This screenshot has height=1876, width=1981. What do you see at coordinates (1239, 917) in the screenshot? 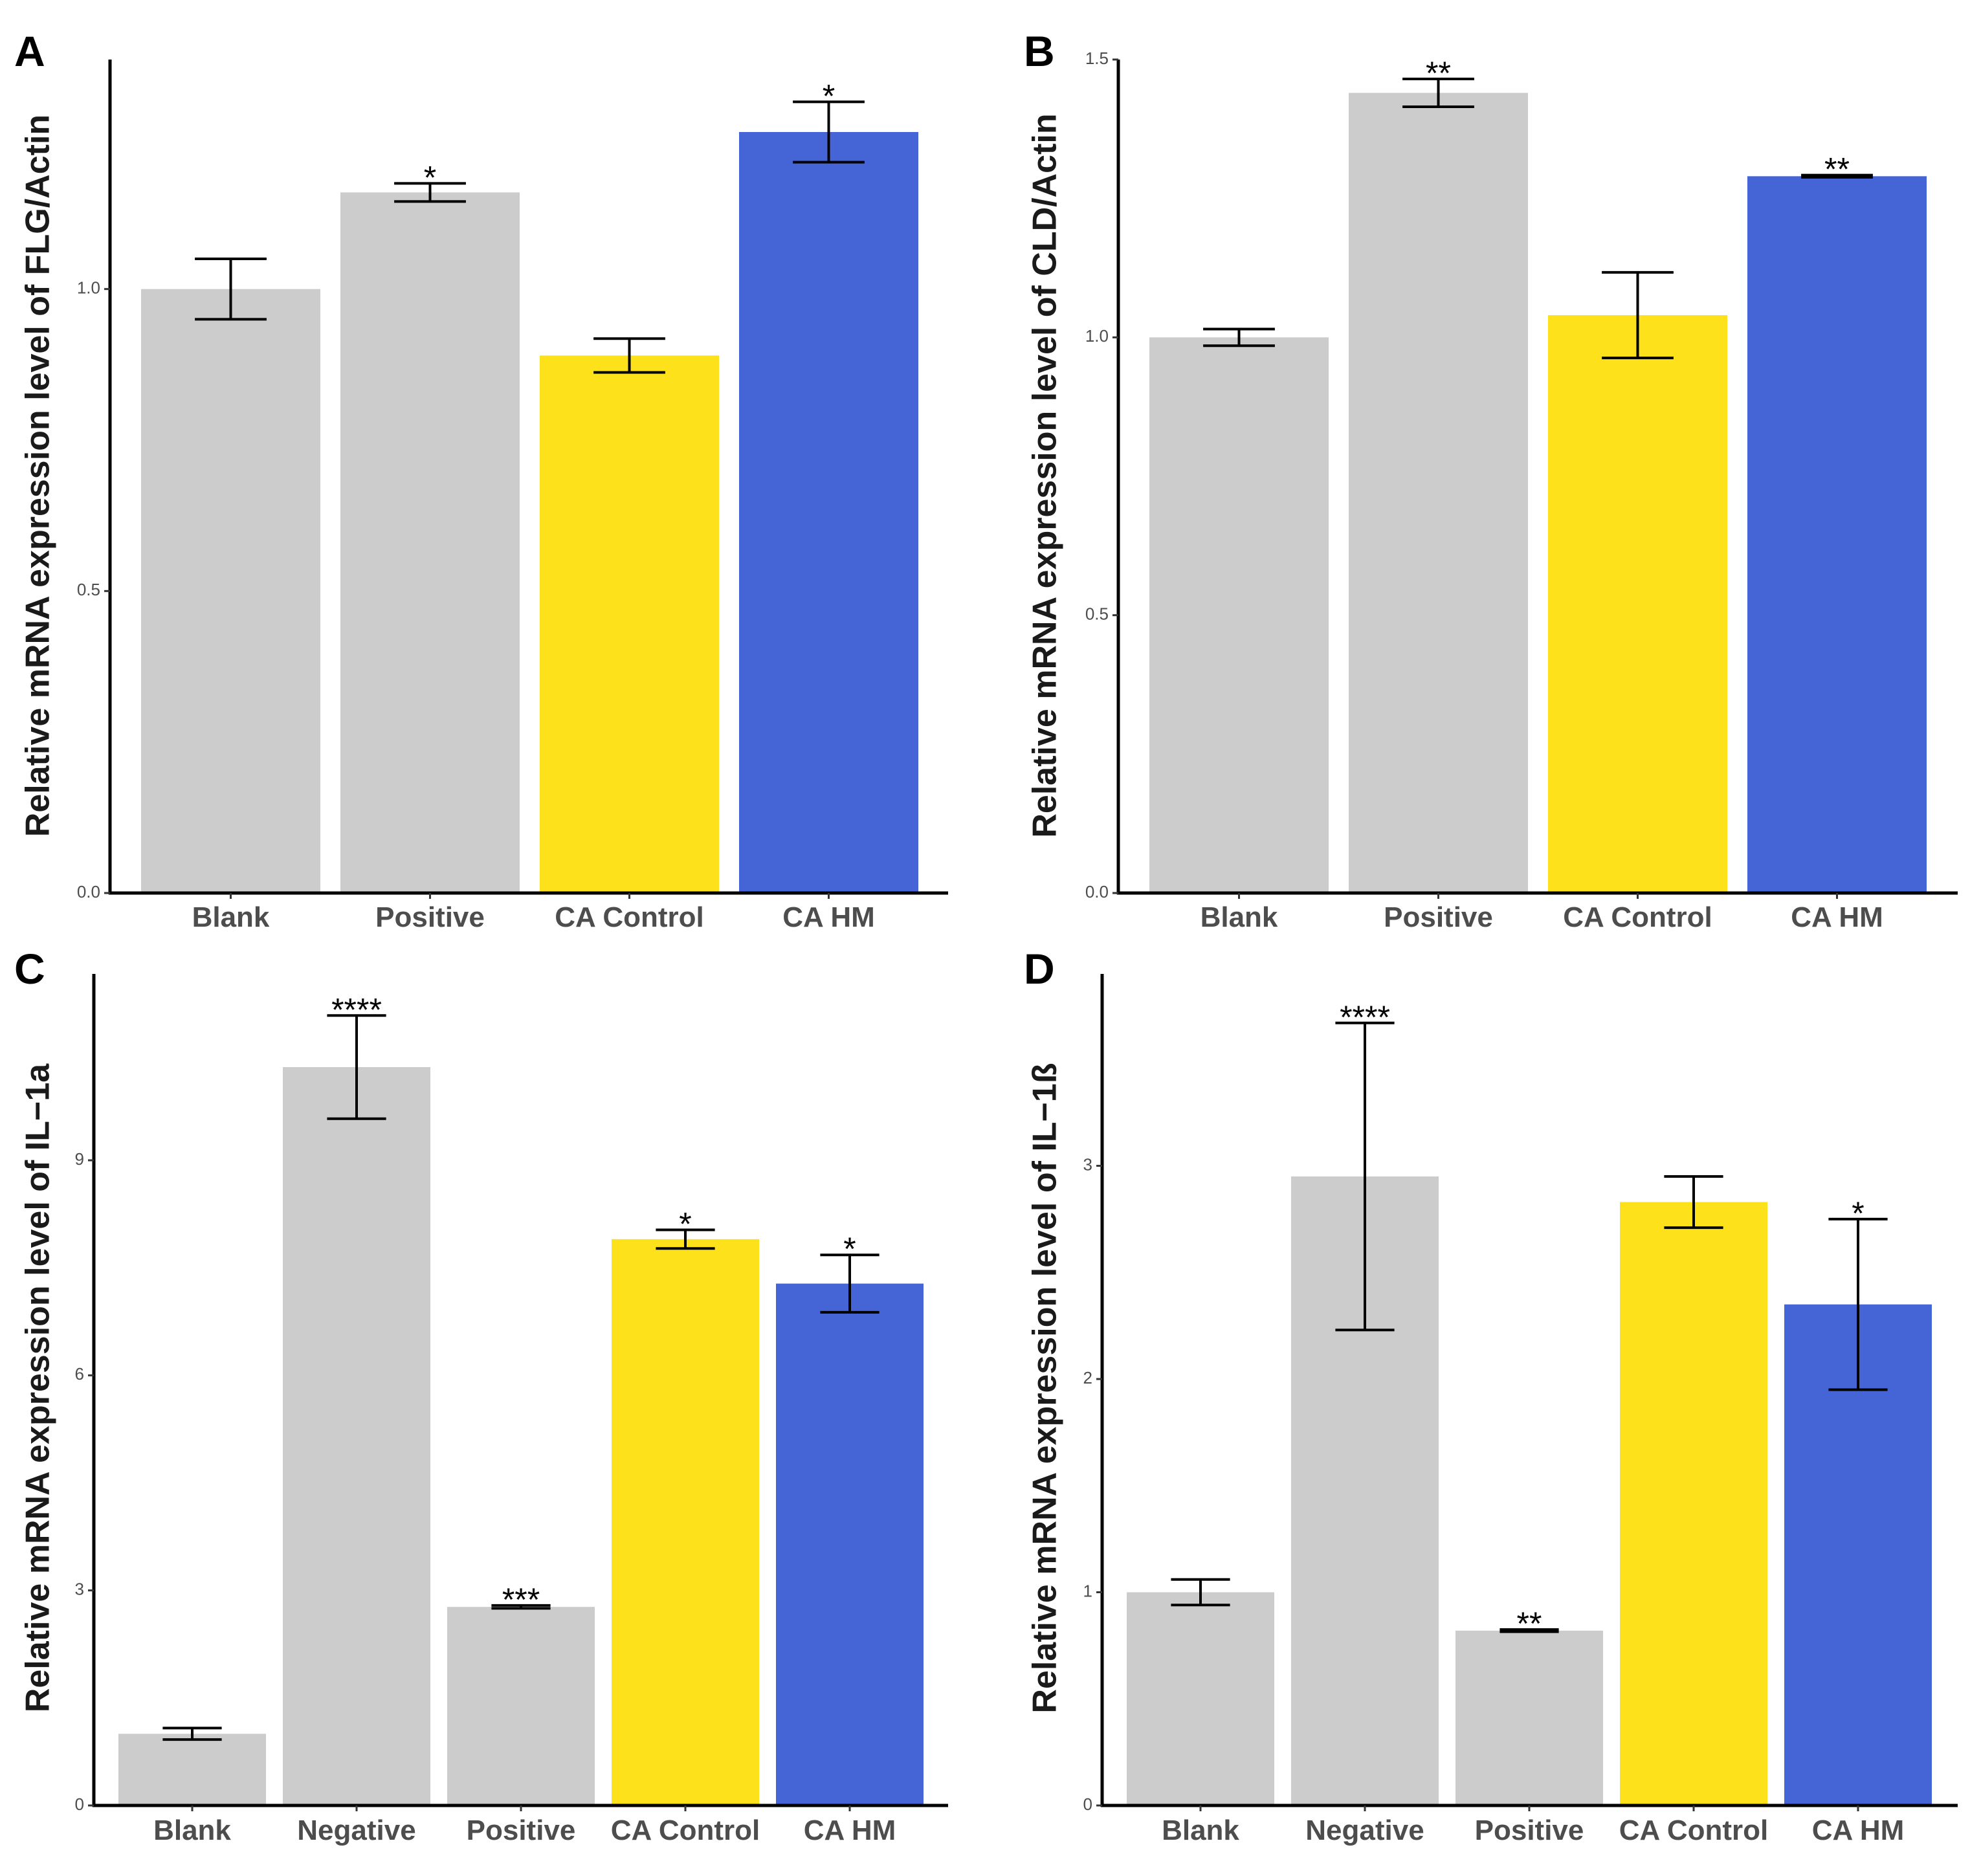
I see `x-tick-label-b-1: Blank` at bounding box center [1239, 917].